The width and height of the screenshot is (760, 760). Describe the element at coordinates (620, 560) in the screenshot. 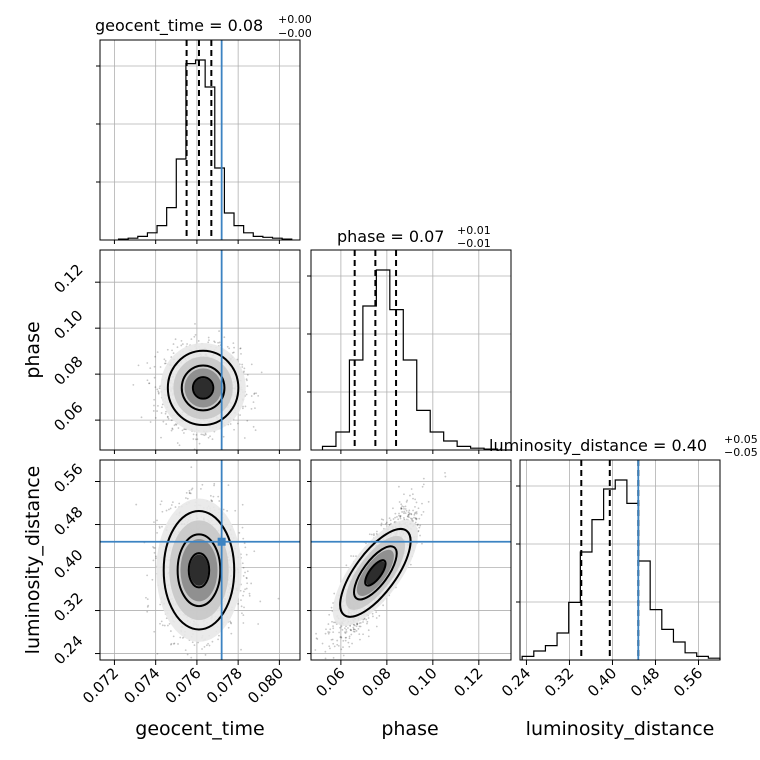

I see `panel-frame` at that location.